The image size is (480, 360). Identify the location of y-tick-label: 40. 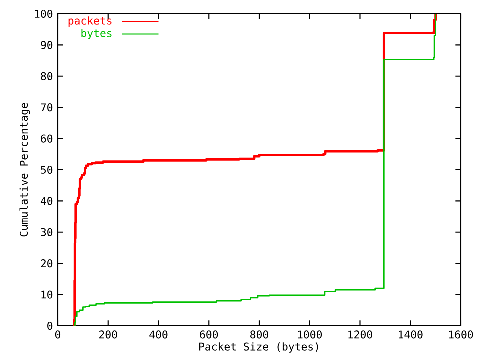
(46, 201).